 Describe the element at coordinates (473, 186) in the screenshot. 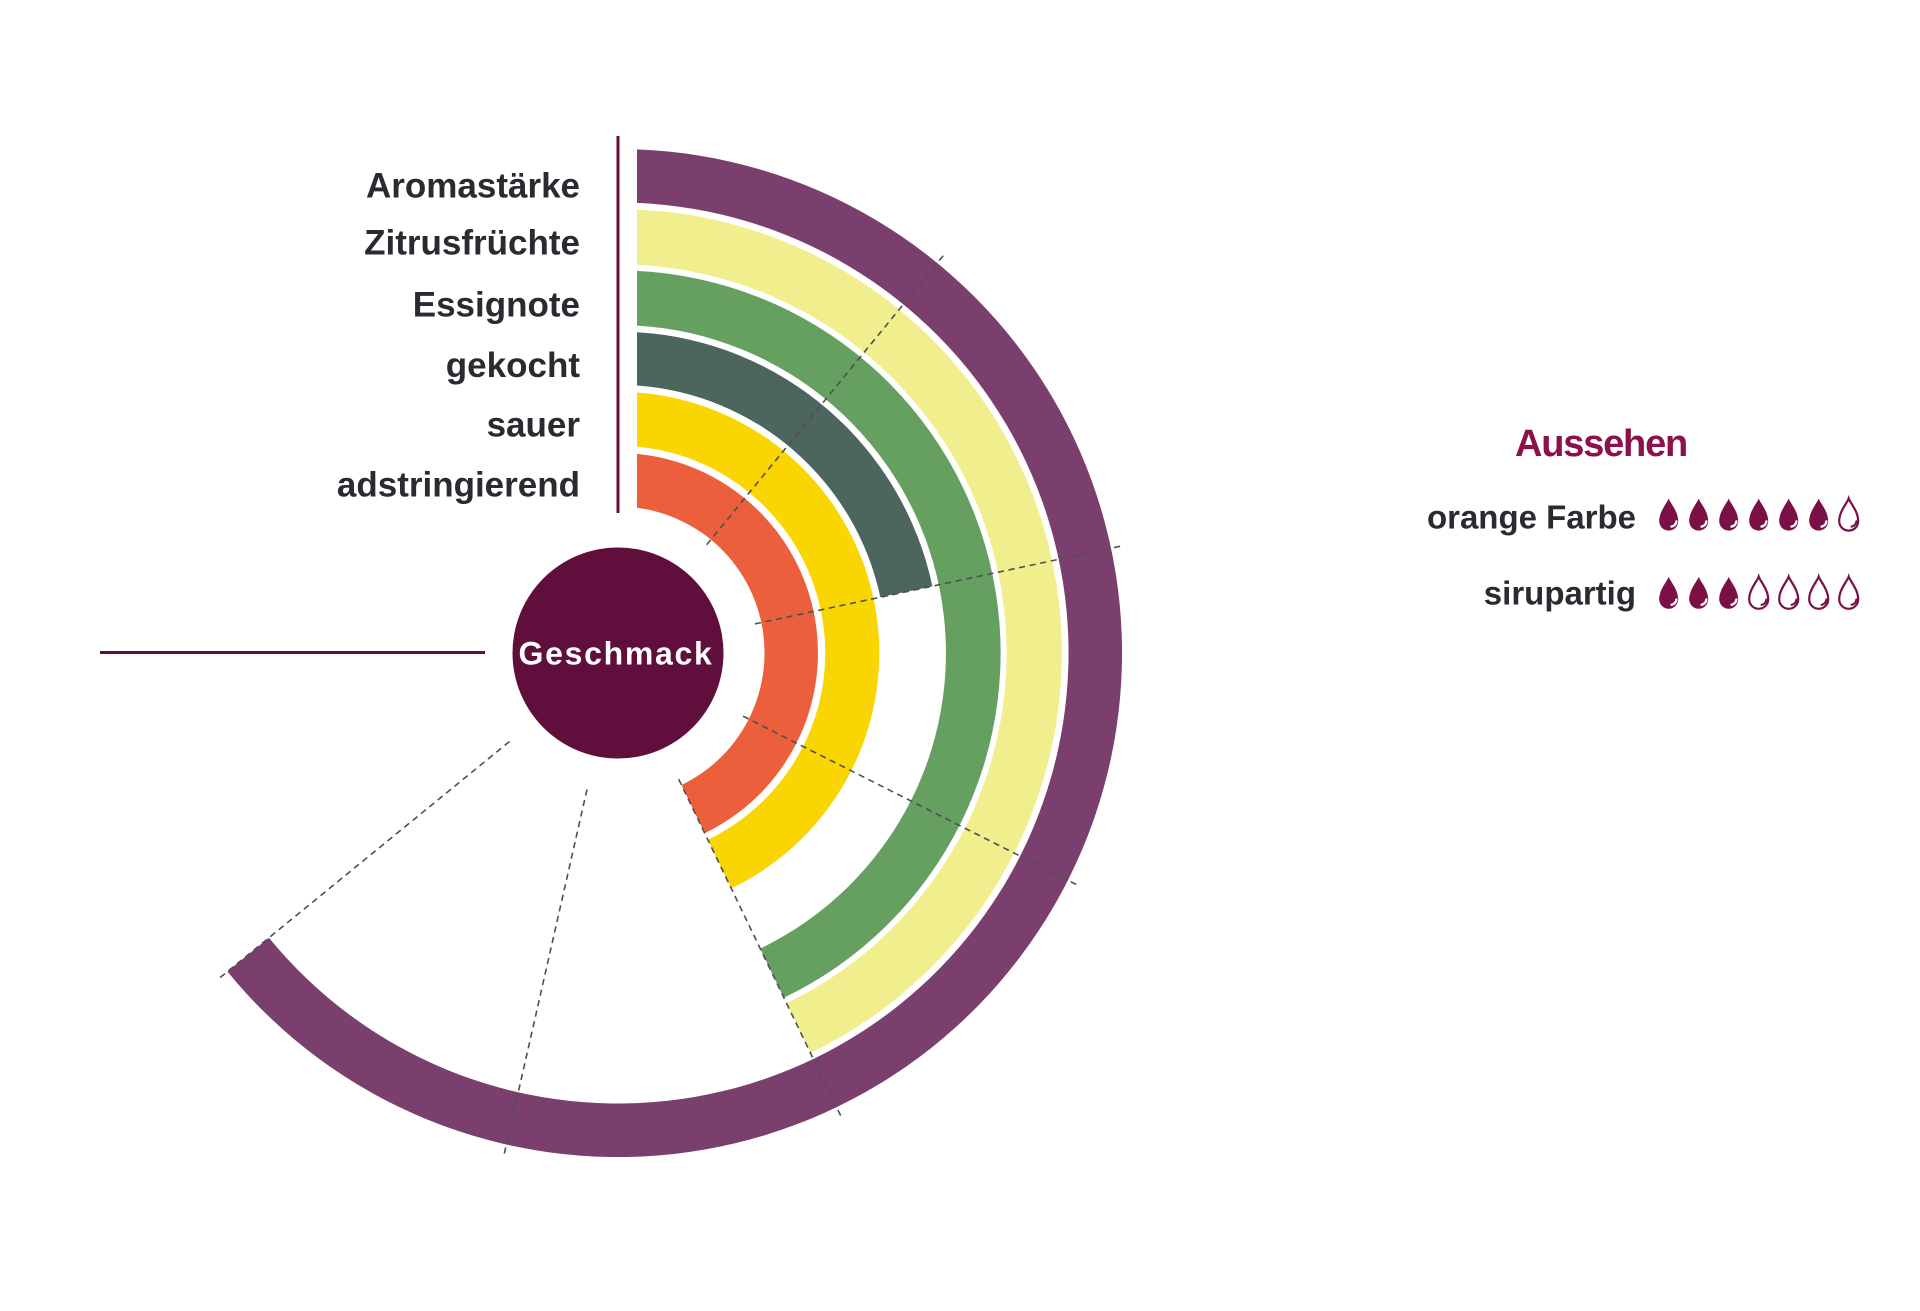

I see `svg-text: Aromastärke` at that location.